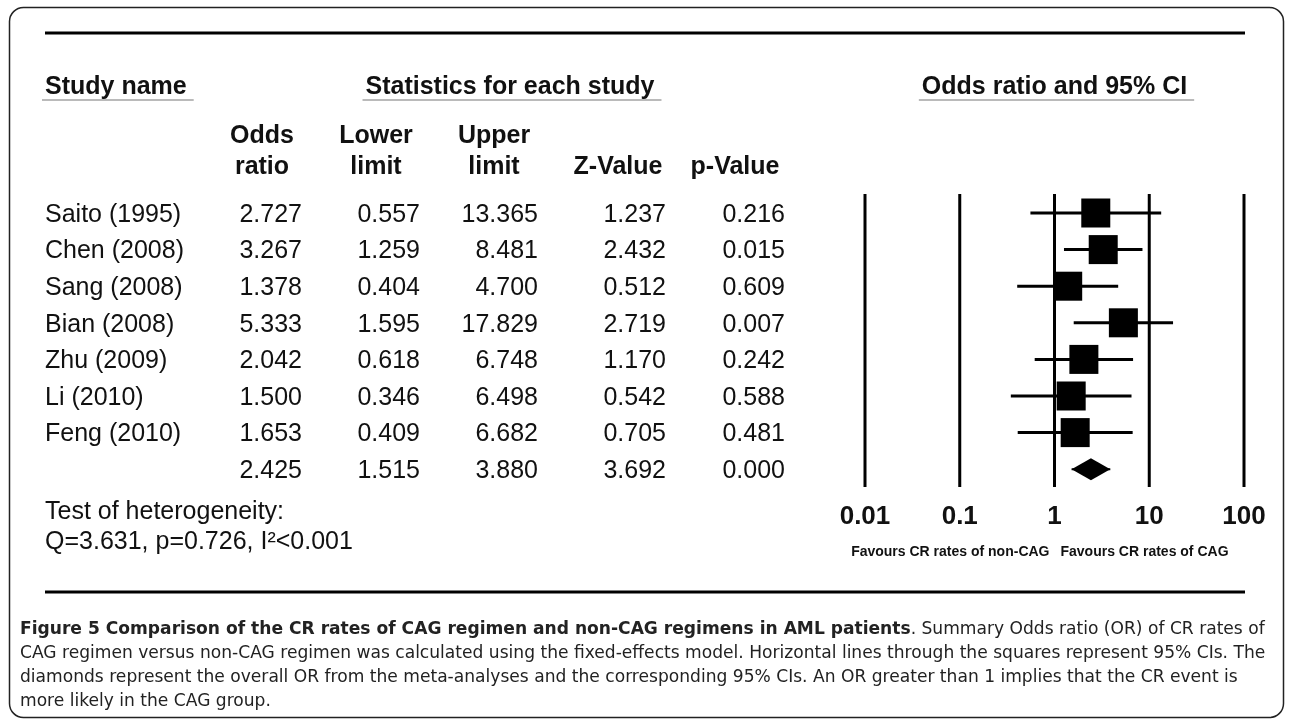 The image size is (1292, 723). What do you see at coordinates (1054, 515) in the screenshot?
I see `x-tick-label: 1` at bounding box center [1054, 515].